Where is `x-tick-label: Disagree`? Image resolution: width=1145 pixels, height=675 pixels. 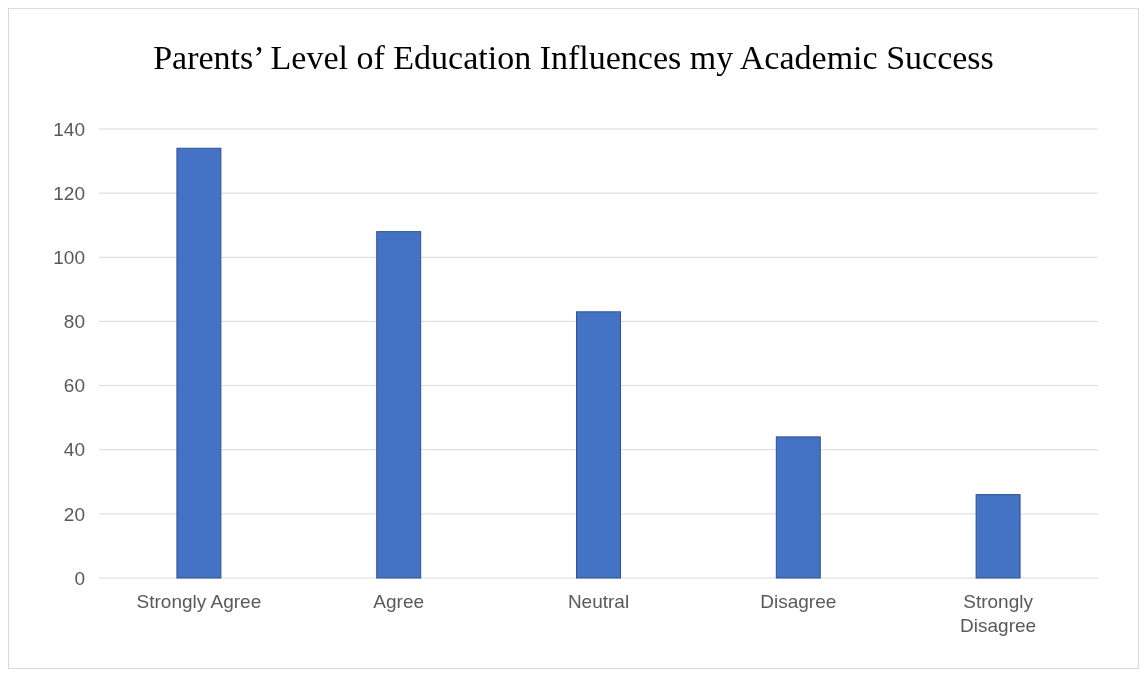 x-tick-label: Disagree is located at coordinates (798, 601).